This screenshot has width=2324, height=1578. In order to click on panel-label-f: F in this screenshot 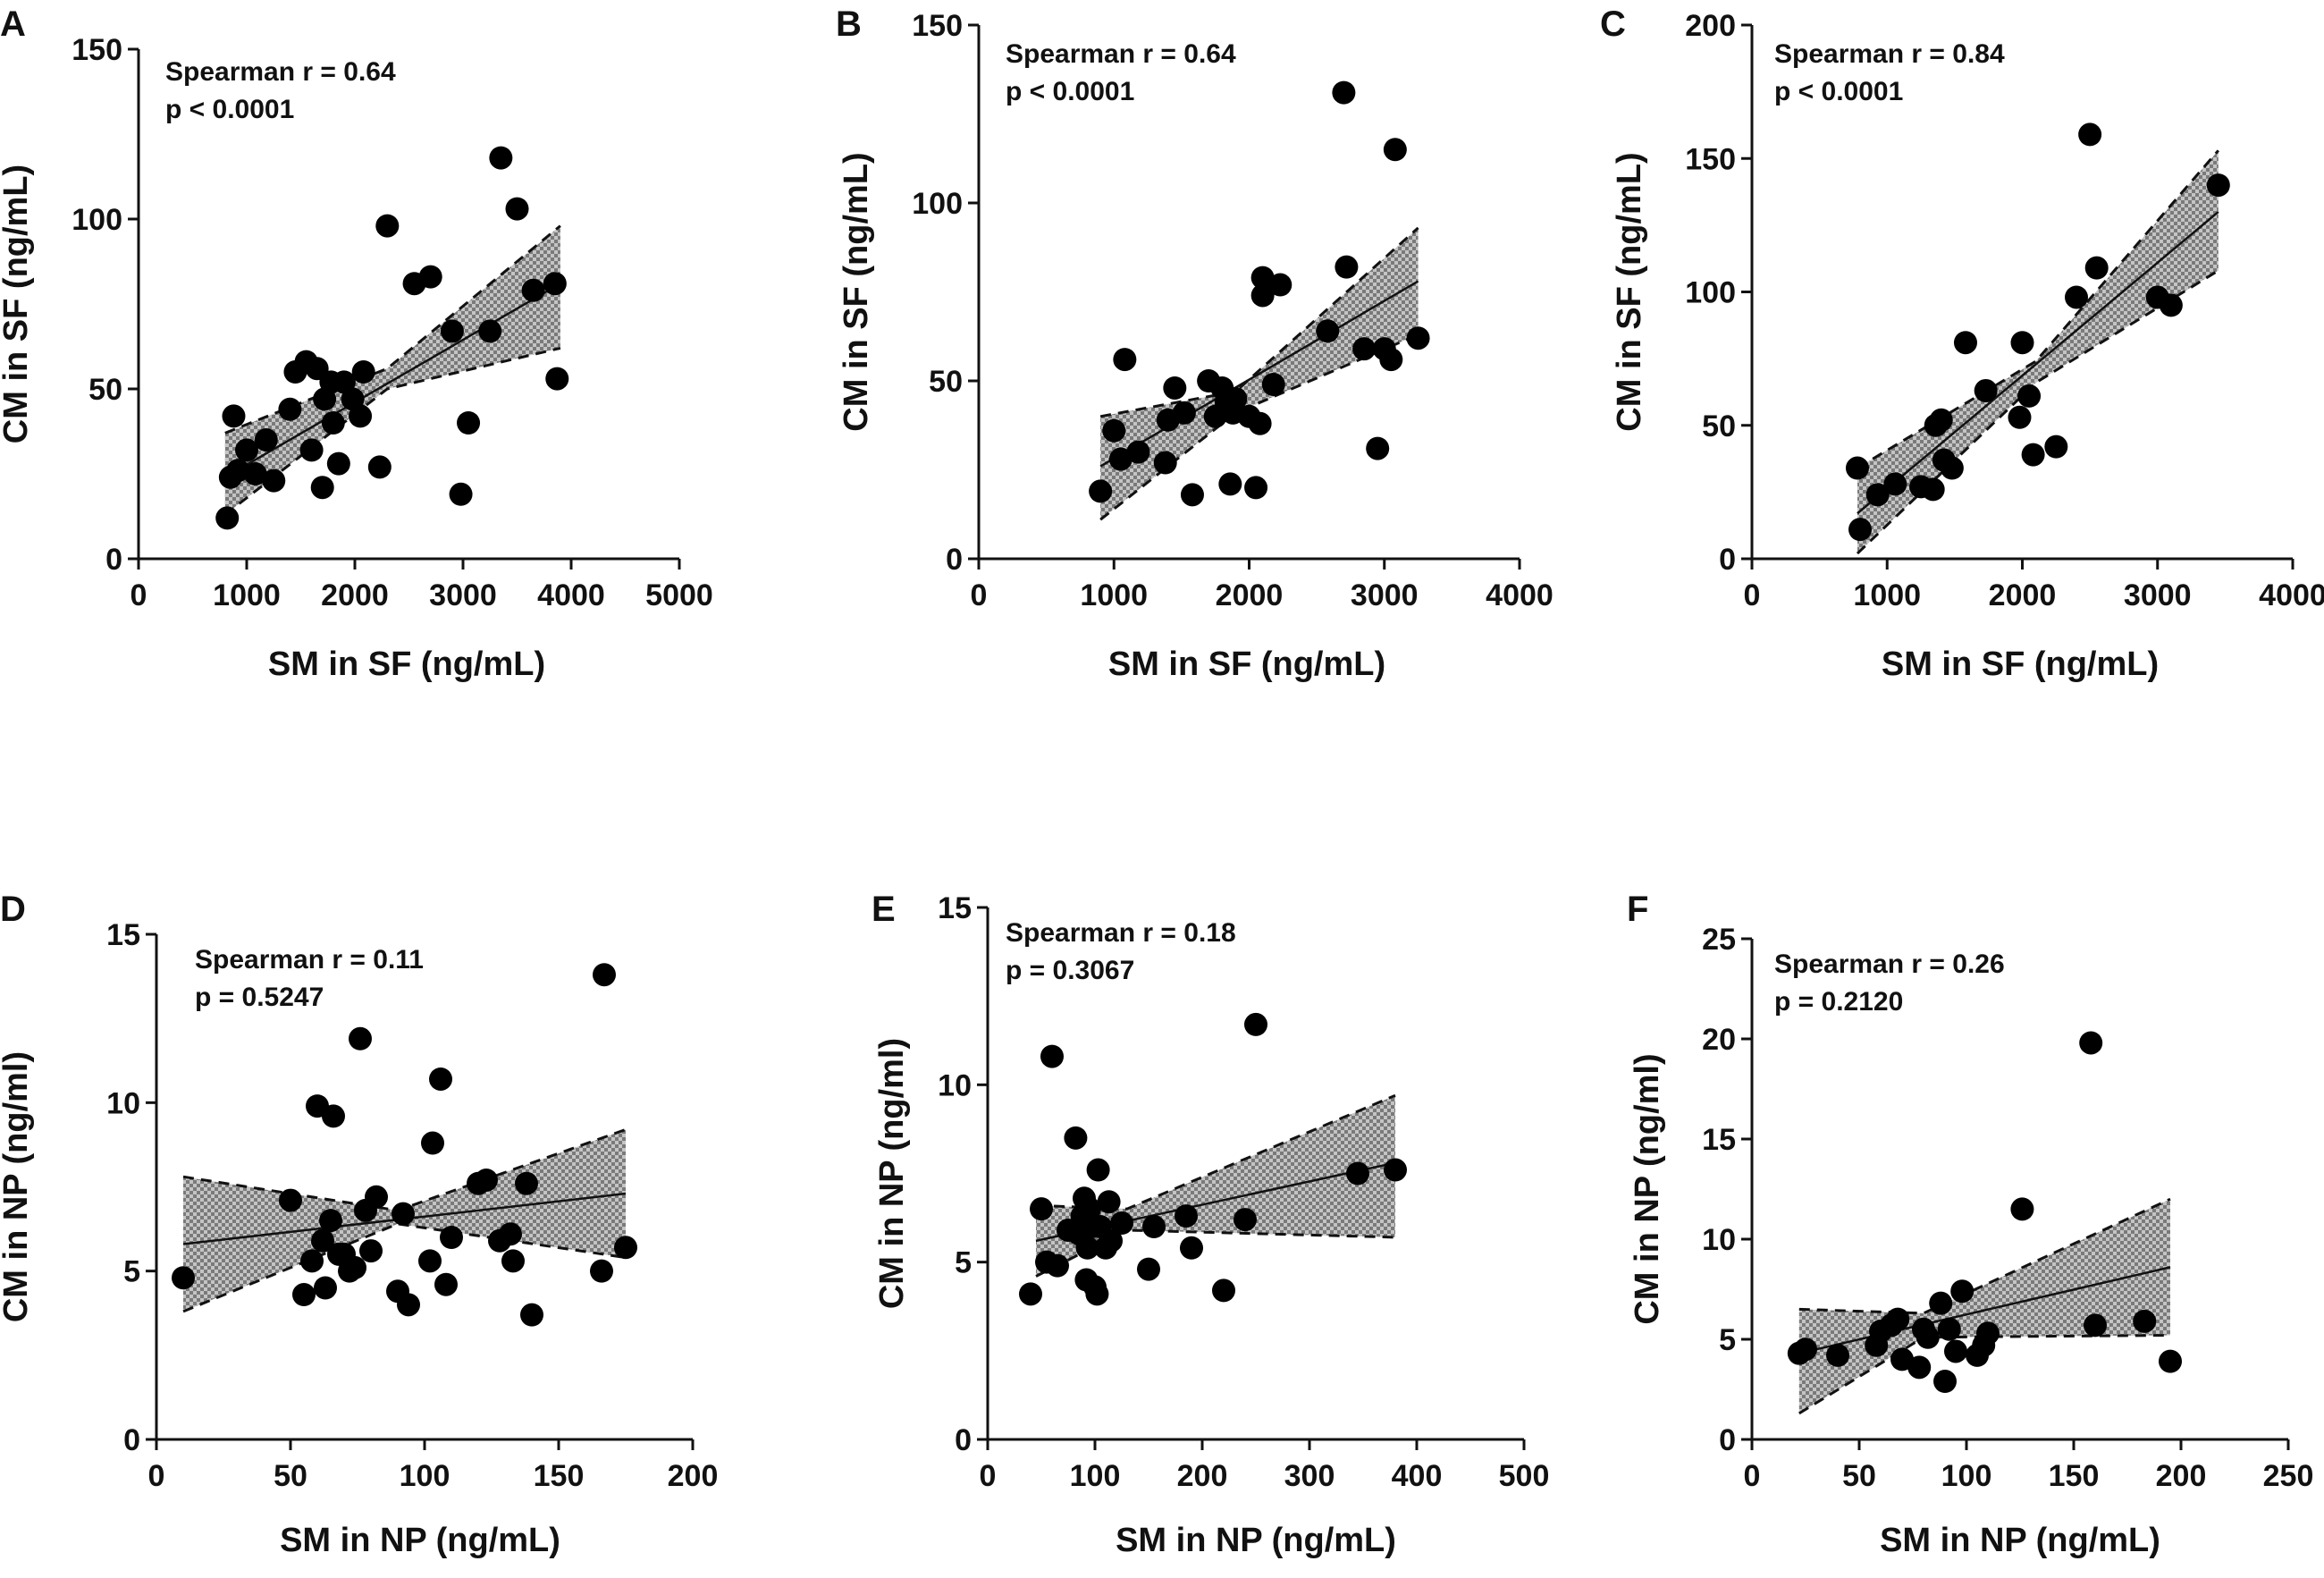, I will do `click(1638, 909)`.